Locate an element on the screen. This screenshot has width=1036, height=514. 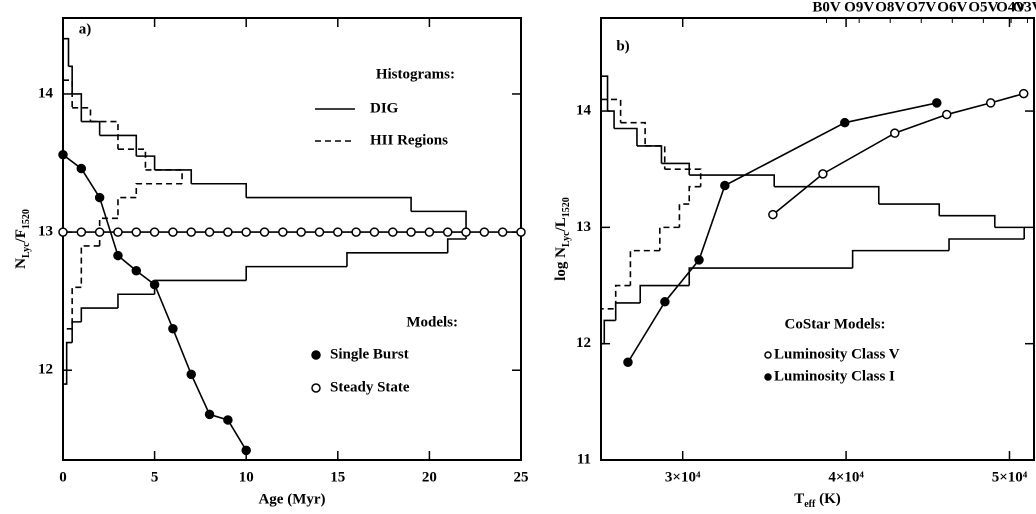
legend-label: Single Burst is located at coordinates (369, 354).